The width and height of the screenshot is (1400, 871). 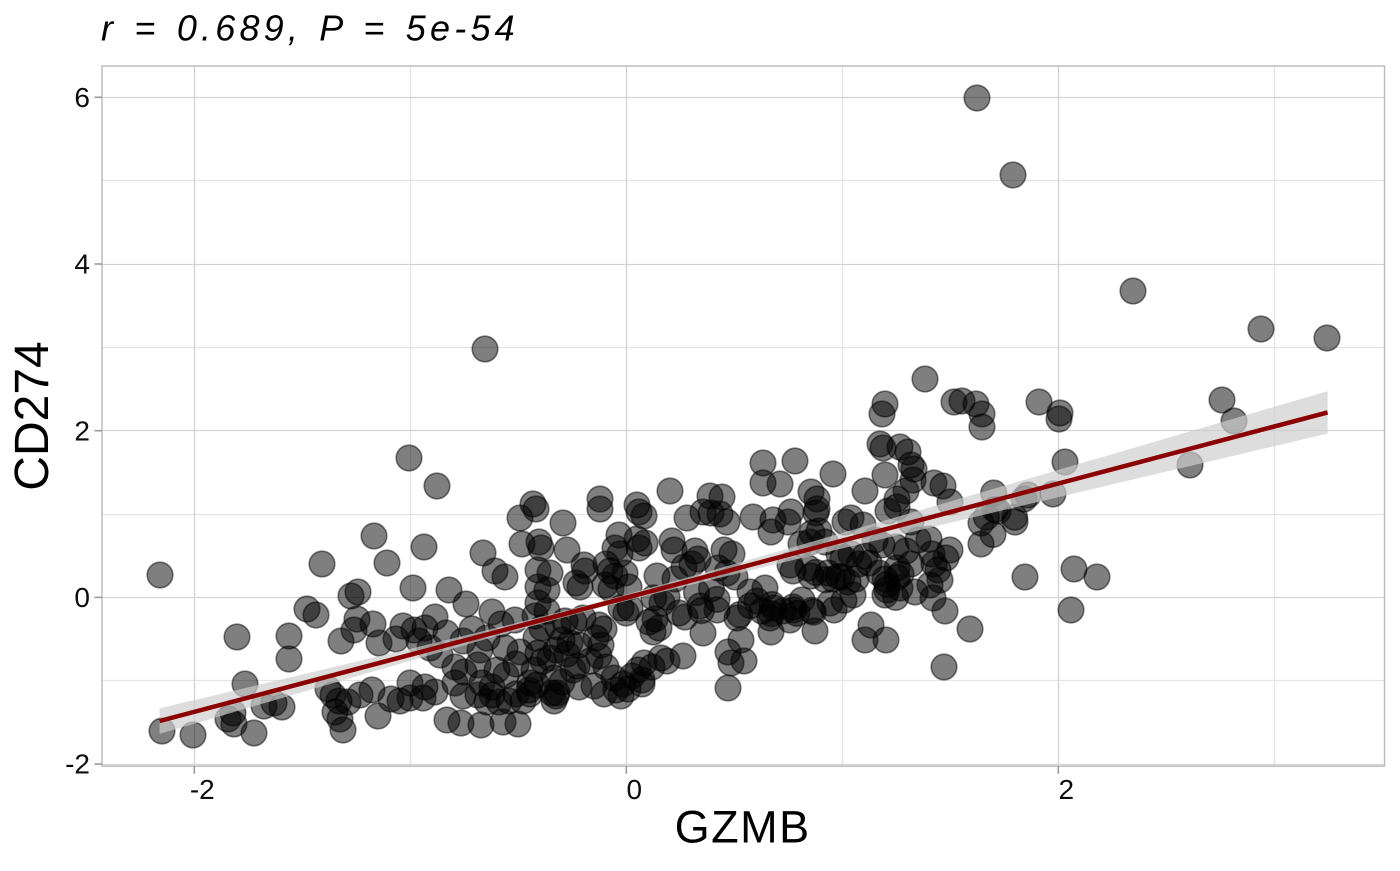 What do you see at coordinates (82, 97) in the screenshot?
I see `svg-text: 6` at bounding box center [82, 97].